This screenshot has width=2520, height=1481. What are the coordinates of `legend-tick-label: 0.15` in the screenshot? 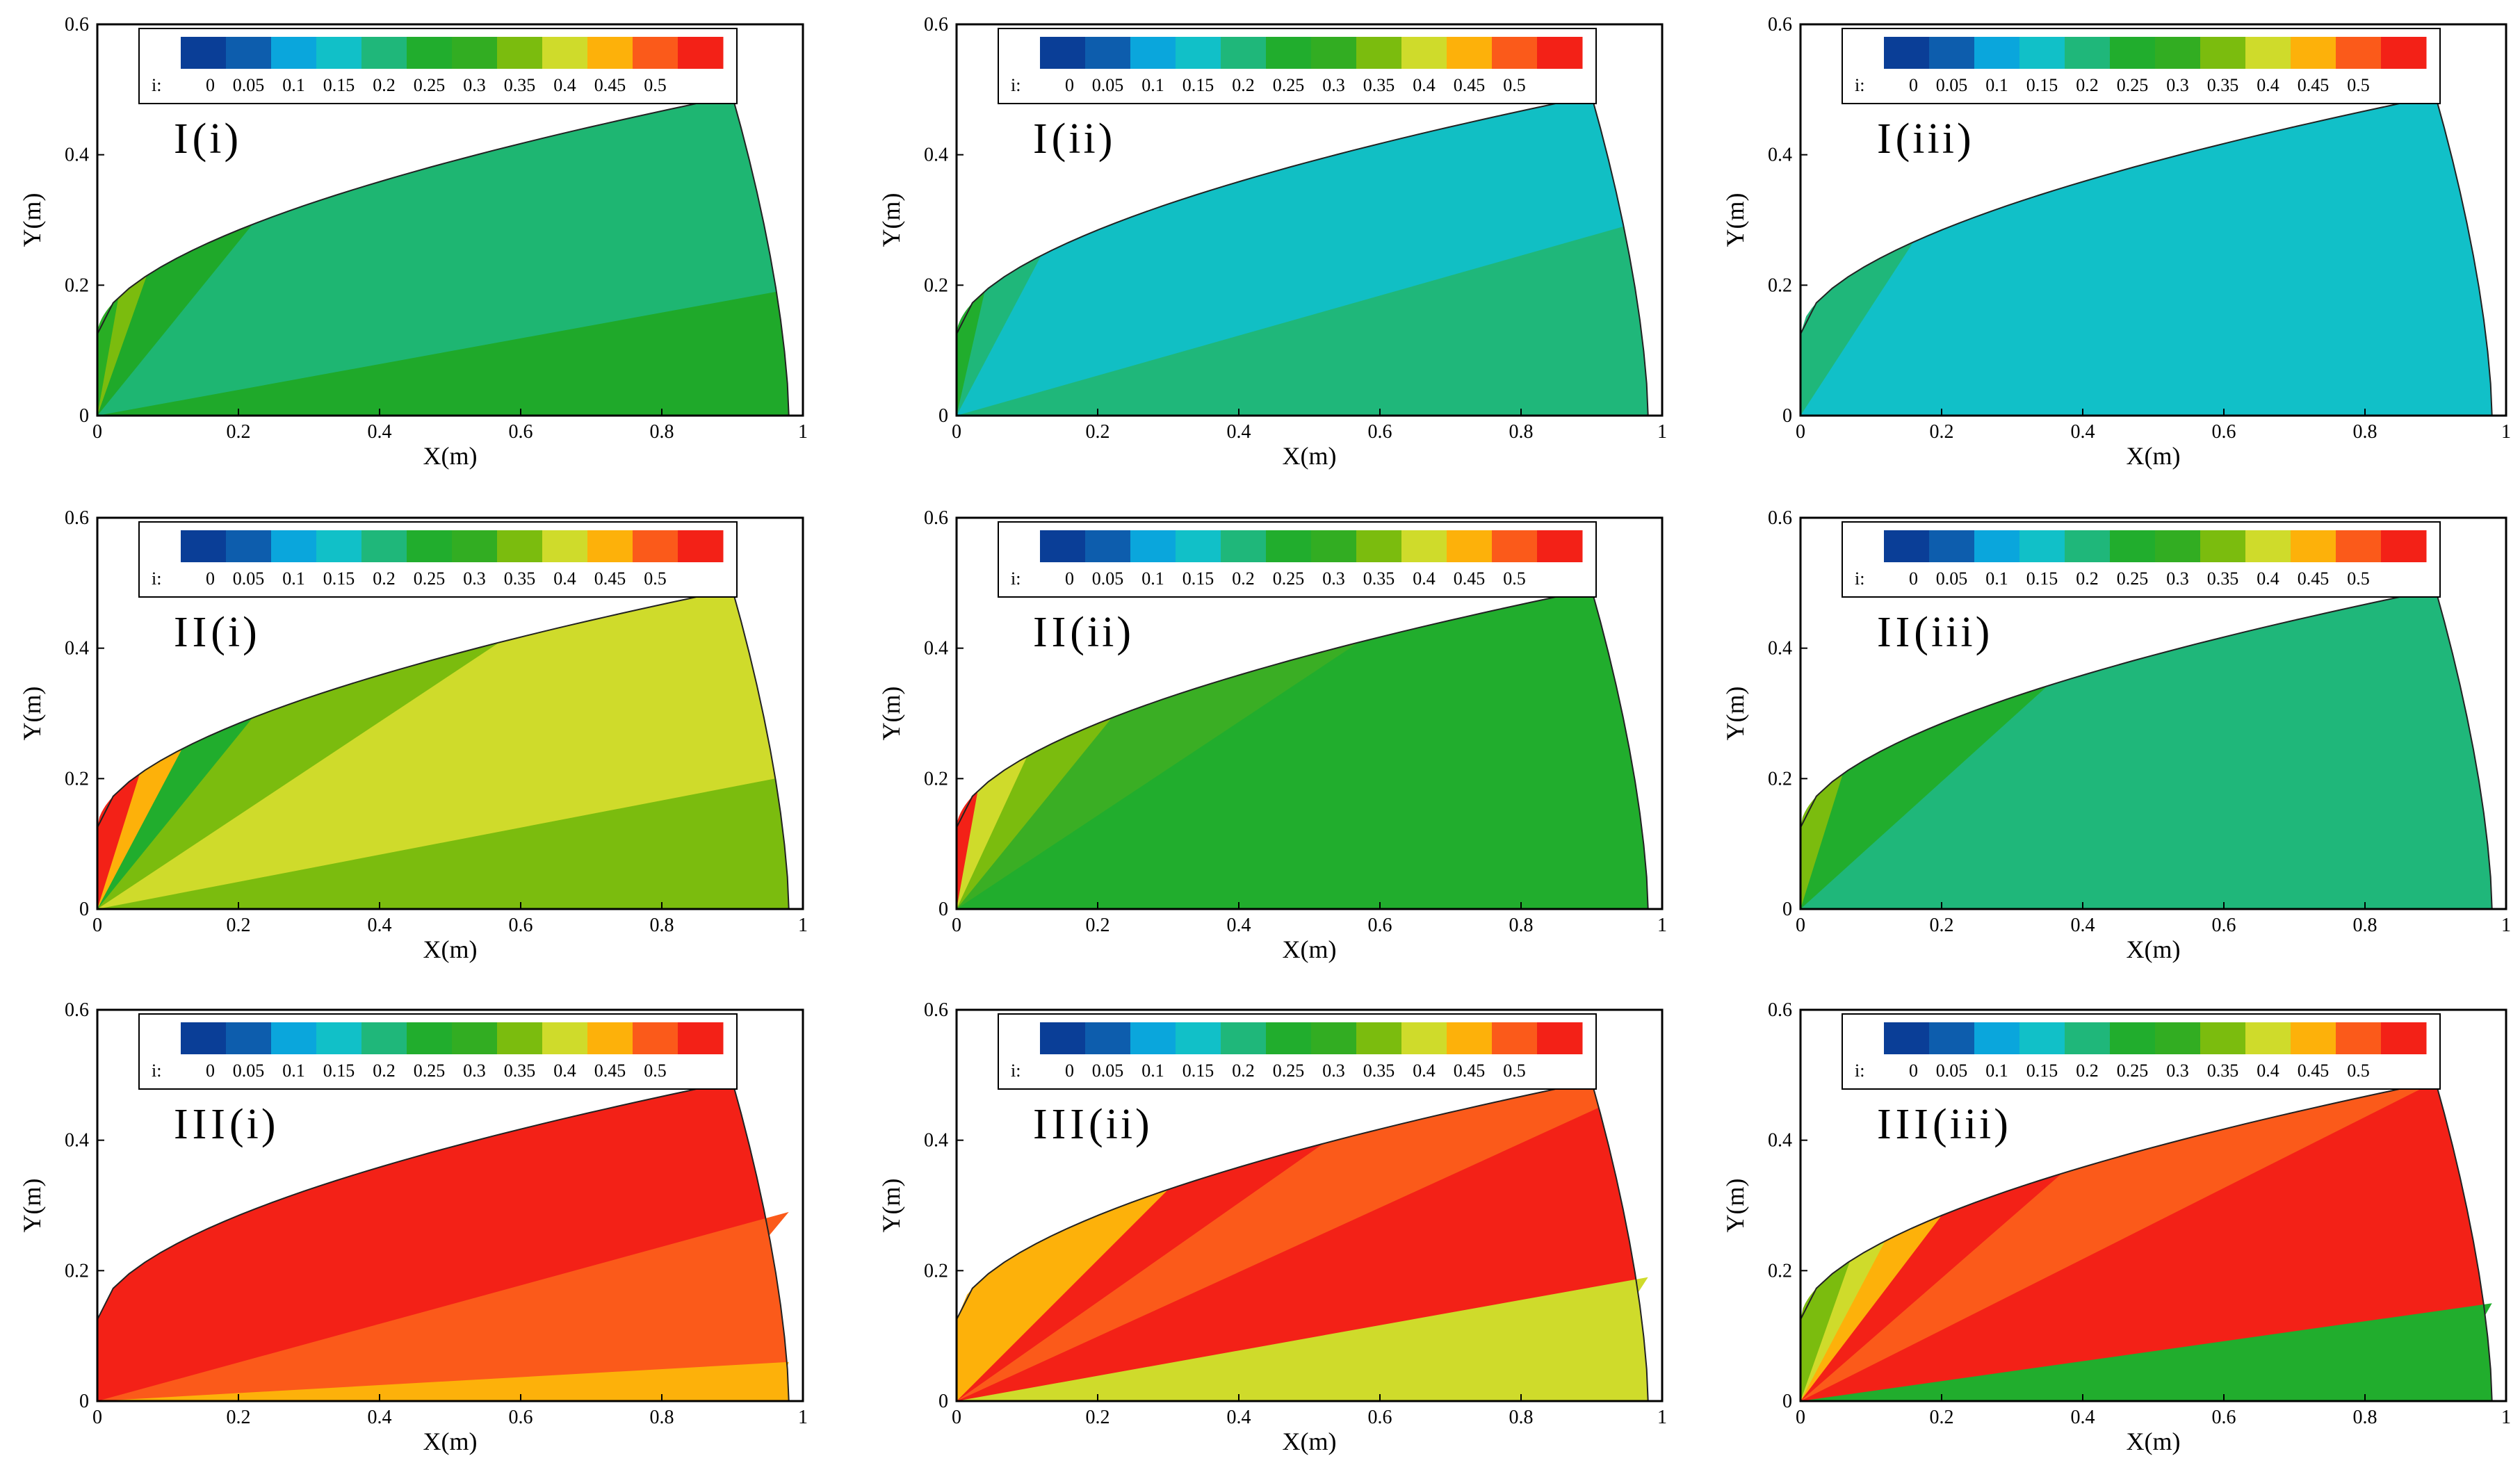 It's located at (2042, 1071).